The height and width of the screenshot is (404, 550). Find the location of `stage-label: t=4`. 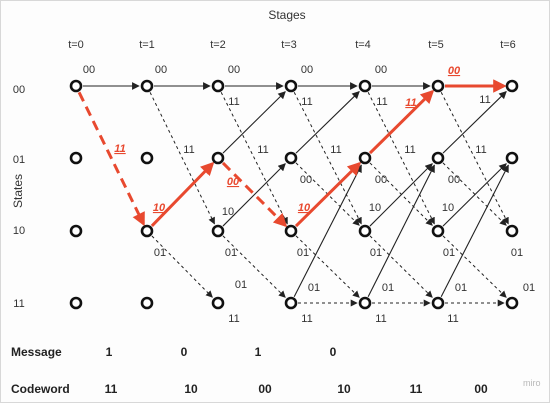

stage-label: t=4 is located at coordinates (363, 45).